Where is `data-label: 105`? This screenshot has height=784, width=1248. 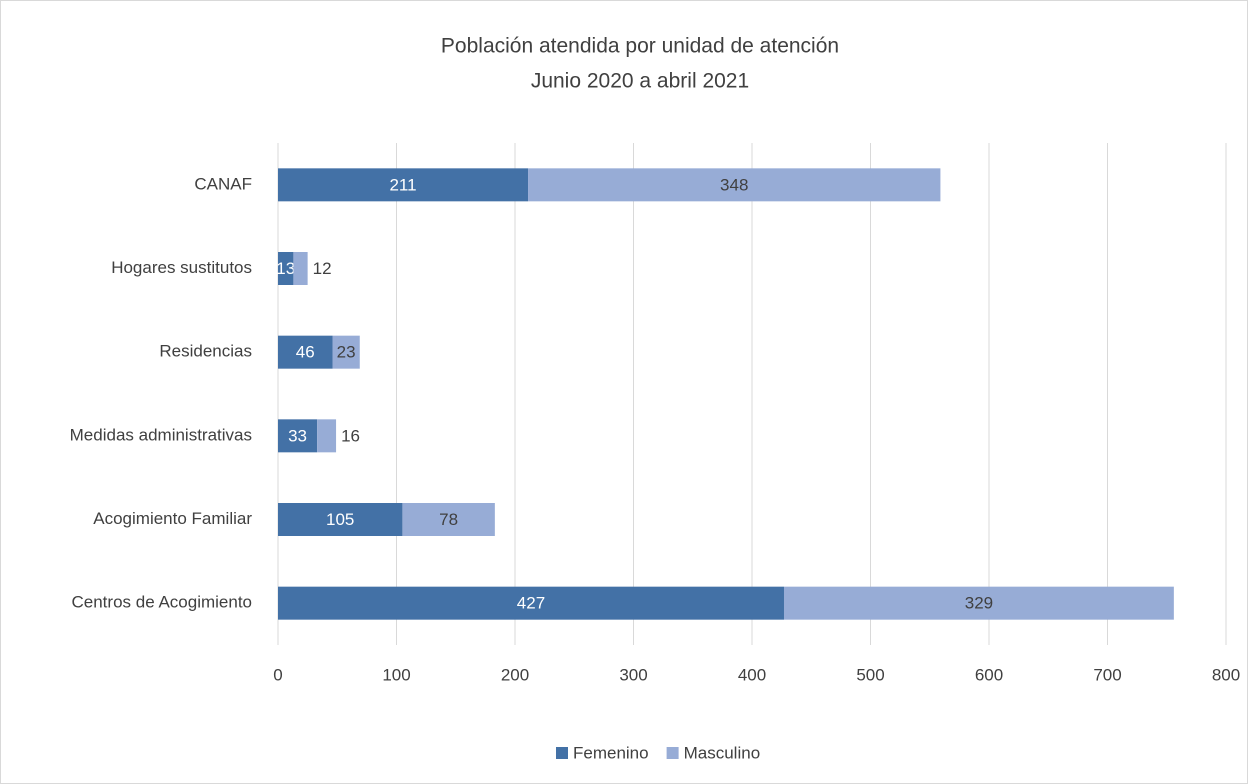
data-label: 105 is located at coordinates (340, 519).